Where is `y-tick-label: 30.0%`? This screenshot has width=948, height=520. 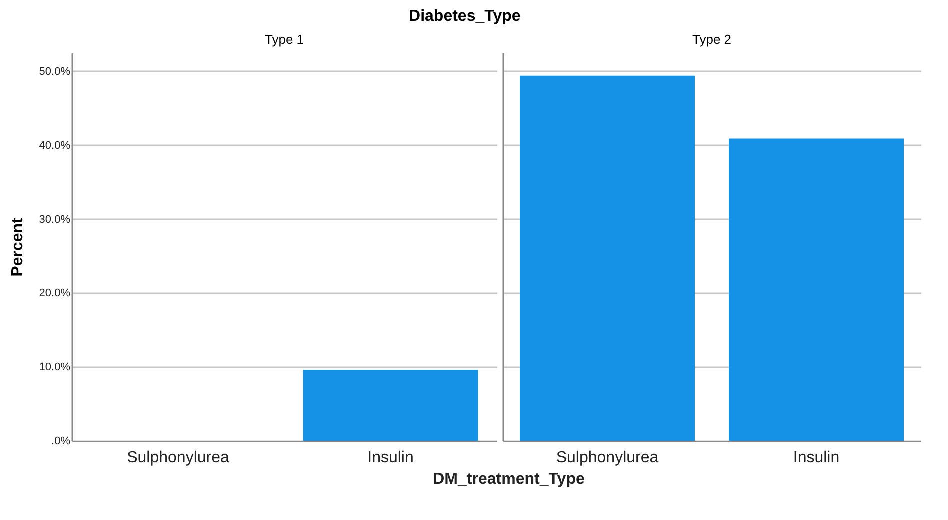 y-tick-label: 30.0% is located at coordinates (55, 220).